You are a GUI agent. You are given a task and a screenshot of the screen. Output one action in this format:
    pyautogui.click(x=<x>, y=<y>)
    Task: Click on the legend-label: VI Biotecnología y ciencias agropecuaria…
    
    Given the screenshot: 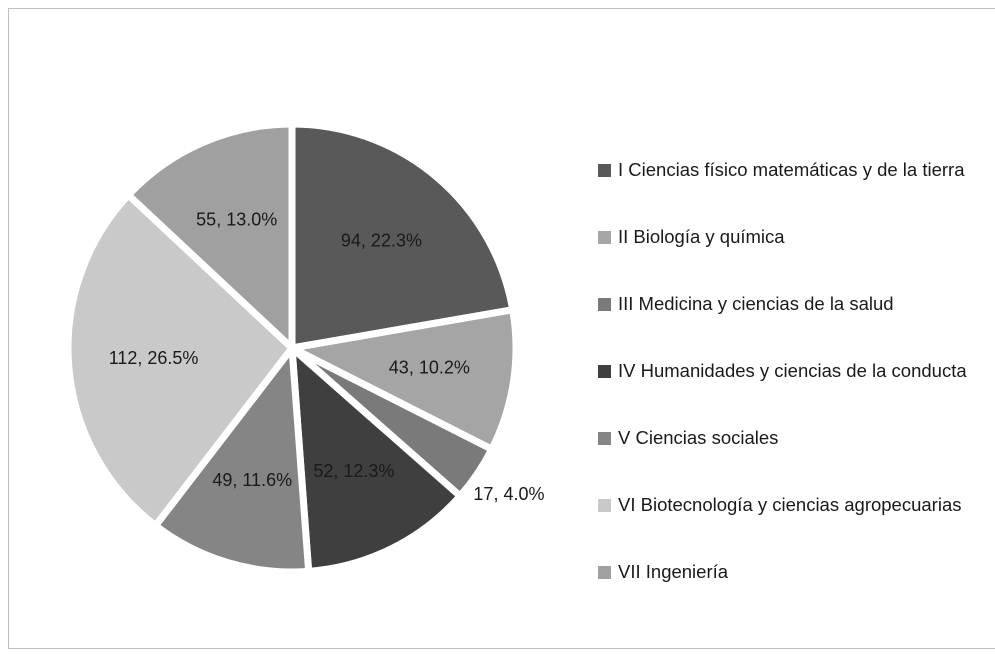 What is the action you would take?
    pyautogui.click(x=790, y=504)
    